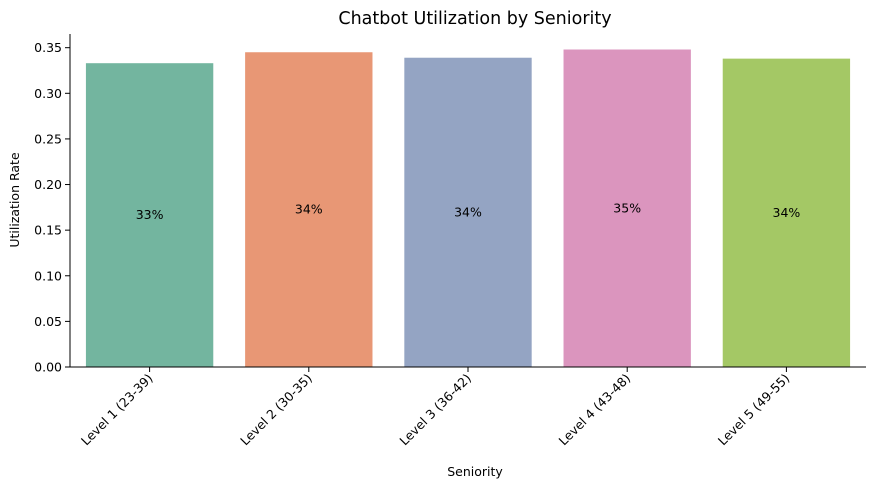 The image size is (889, 494). I want to click on y-tick-label: 0.00, so click(48, 367).